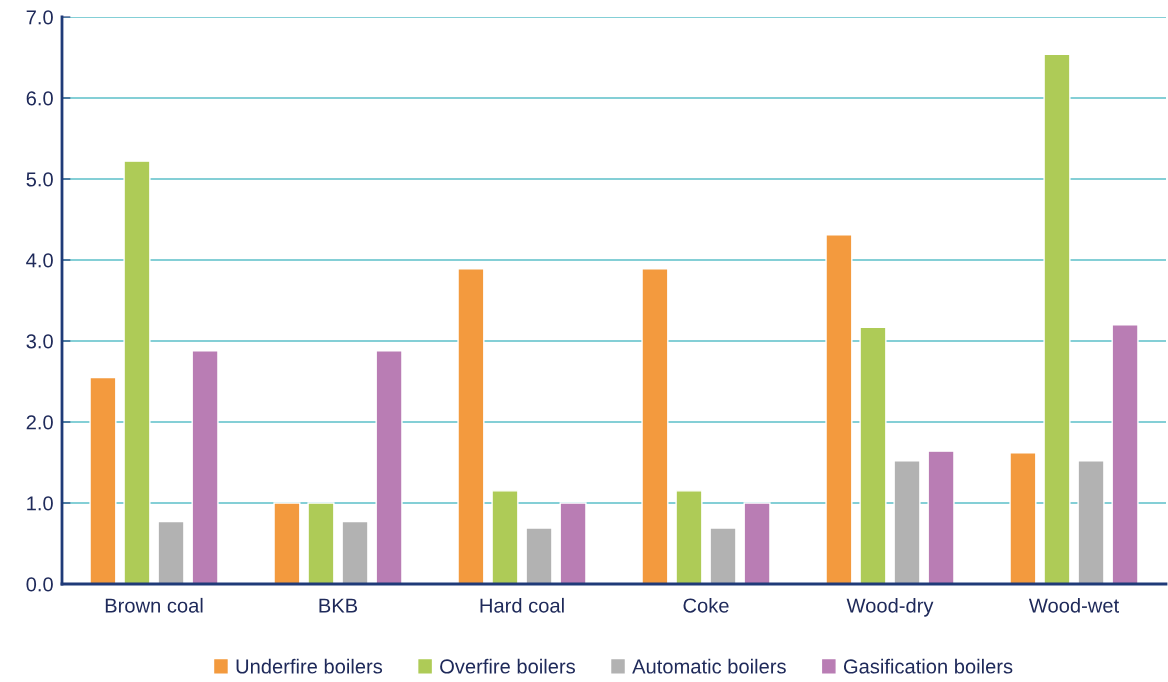  Describe the element at coordinates (709, 666) in the screenshot. I see `legend-label: Automatic boilers` at that location.